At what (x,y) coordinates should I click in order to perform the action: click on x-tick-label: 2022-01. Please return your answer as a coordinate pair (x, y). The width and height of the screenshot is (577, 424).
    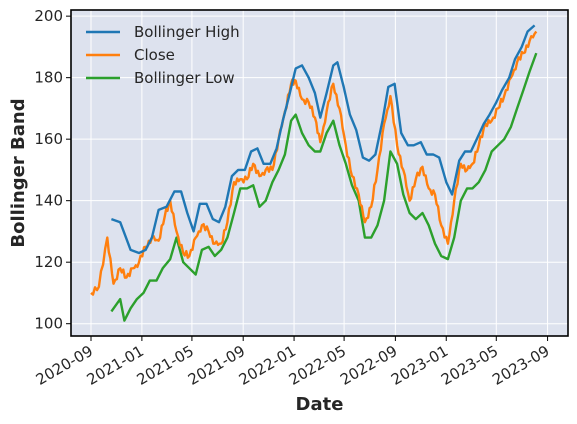
    Looking at the image, I should click on (267, 365).